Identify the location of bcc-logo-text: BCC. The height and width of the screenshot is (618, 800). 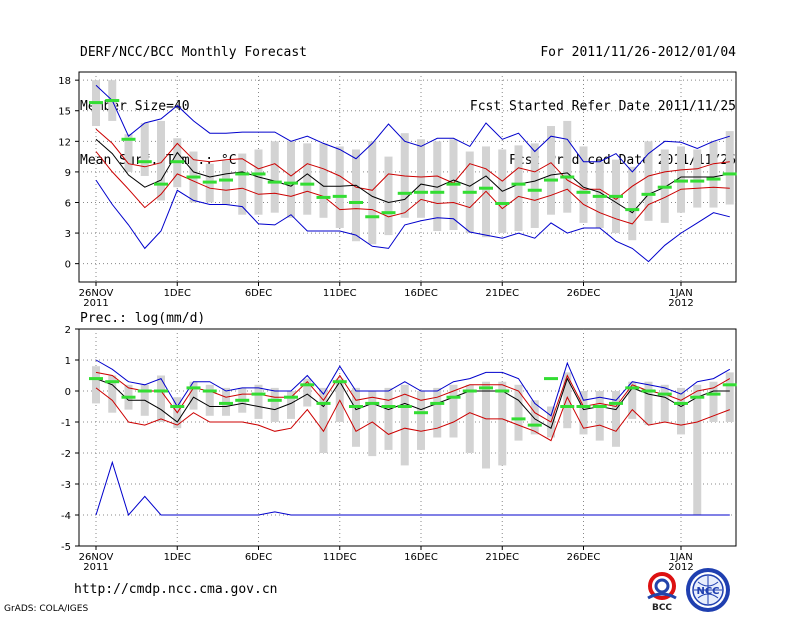
(662, 607).